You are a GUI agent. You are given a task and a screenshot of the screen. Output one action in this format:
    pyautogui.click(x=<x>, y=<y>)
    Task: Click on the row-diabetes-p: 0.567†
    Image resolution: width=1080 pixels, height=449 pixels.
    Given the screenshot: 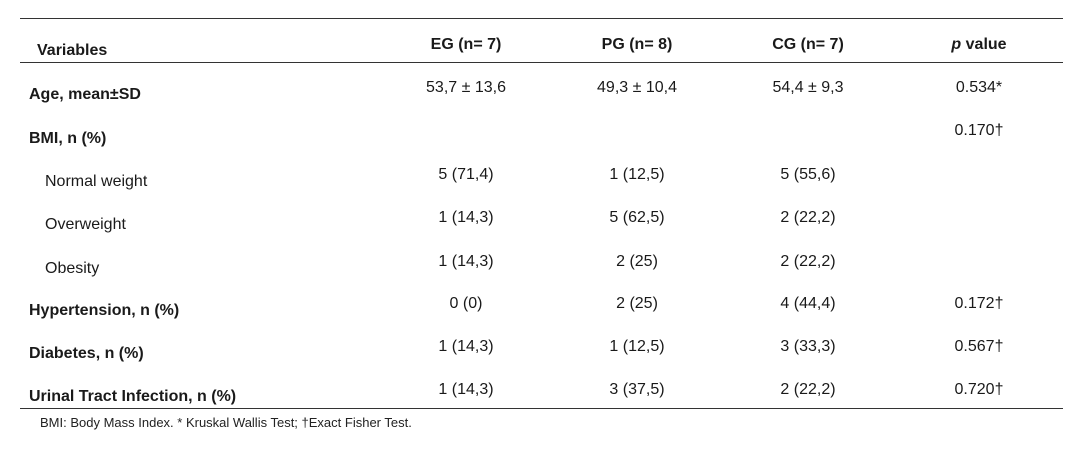 What is the action you would take?
    pyautogui.click(x=979, y=346)
    